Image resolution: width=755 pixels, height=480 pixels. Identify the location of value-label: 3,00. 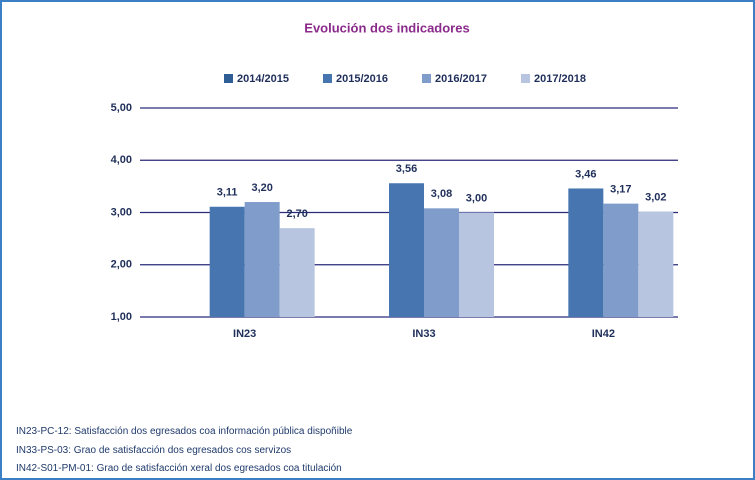
(476, 198).